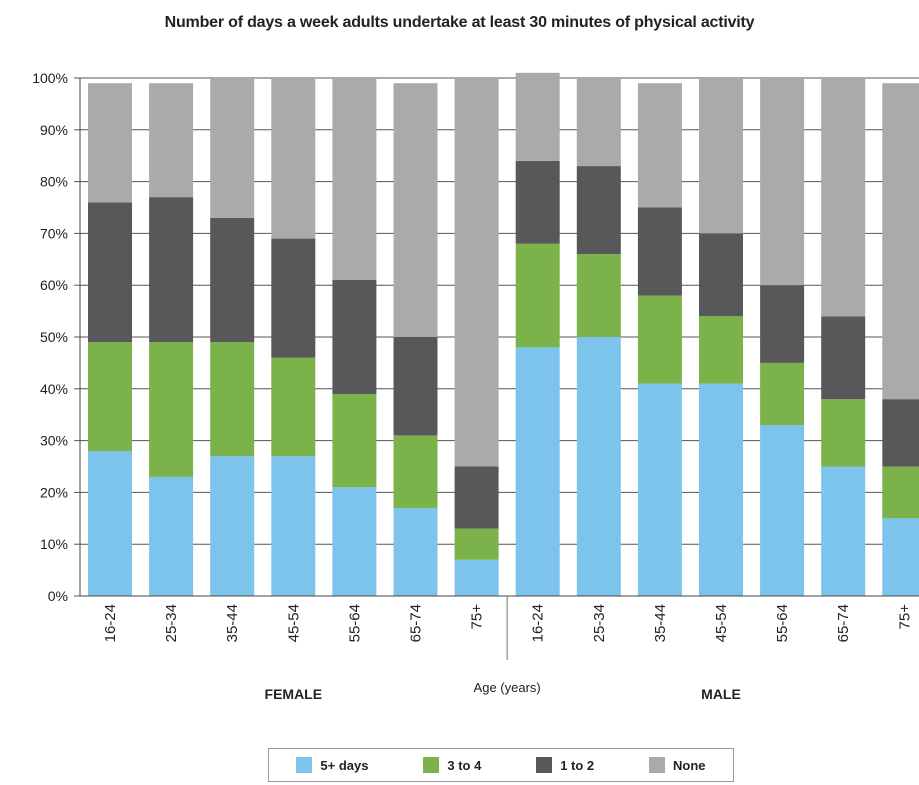 The height and width of the screenshot is (785, 919). I want to click on legend-label: None, so click(689, 765).